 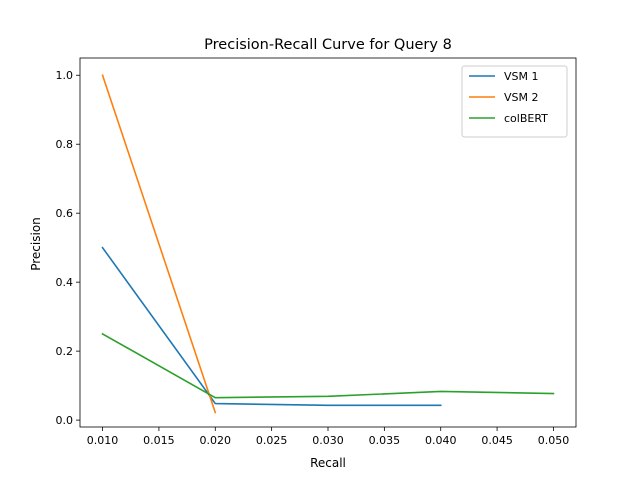 I want to click on x-tick-label: 0.010, so click(x=103, y=440).